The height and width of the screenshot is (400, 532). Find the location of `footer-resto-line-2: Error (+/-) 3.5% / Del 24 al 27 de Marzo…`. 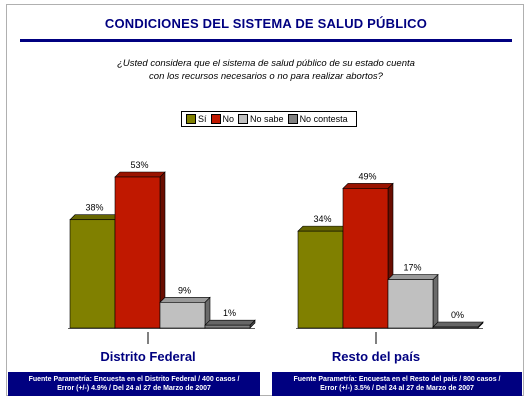

footer-resto-line-2: Error (+/-) 3.5% / Del 24 al 27 de Marzo… is located at coordinates (397, 388).